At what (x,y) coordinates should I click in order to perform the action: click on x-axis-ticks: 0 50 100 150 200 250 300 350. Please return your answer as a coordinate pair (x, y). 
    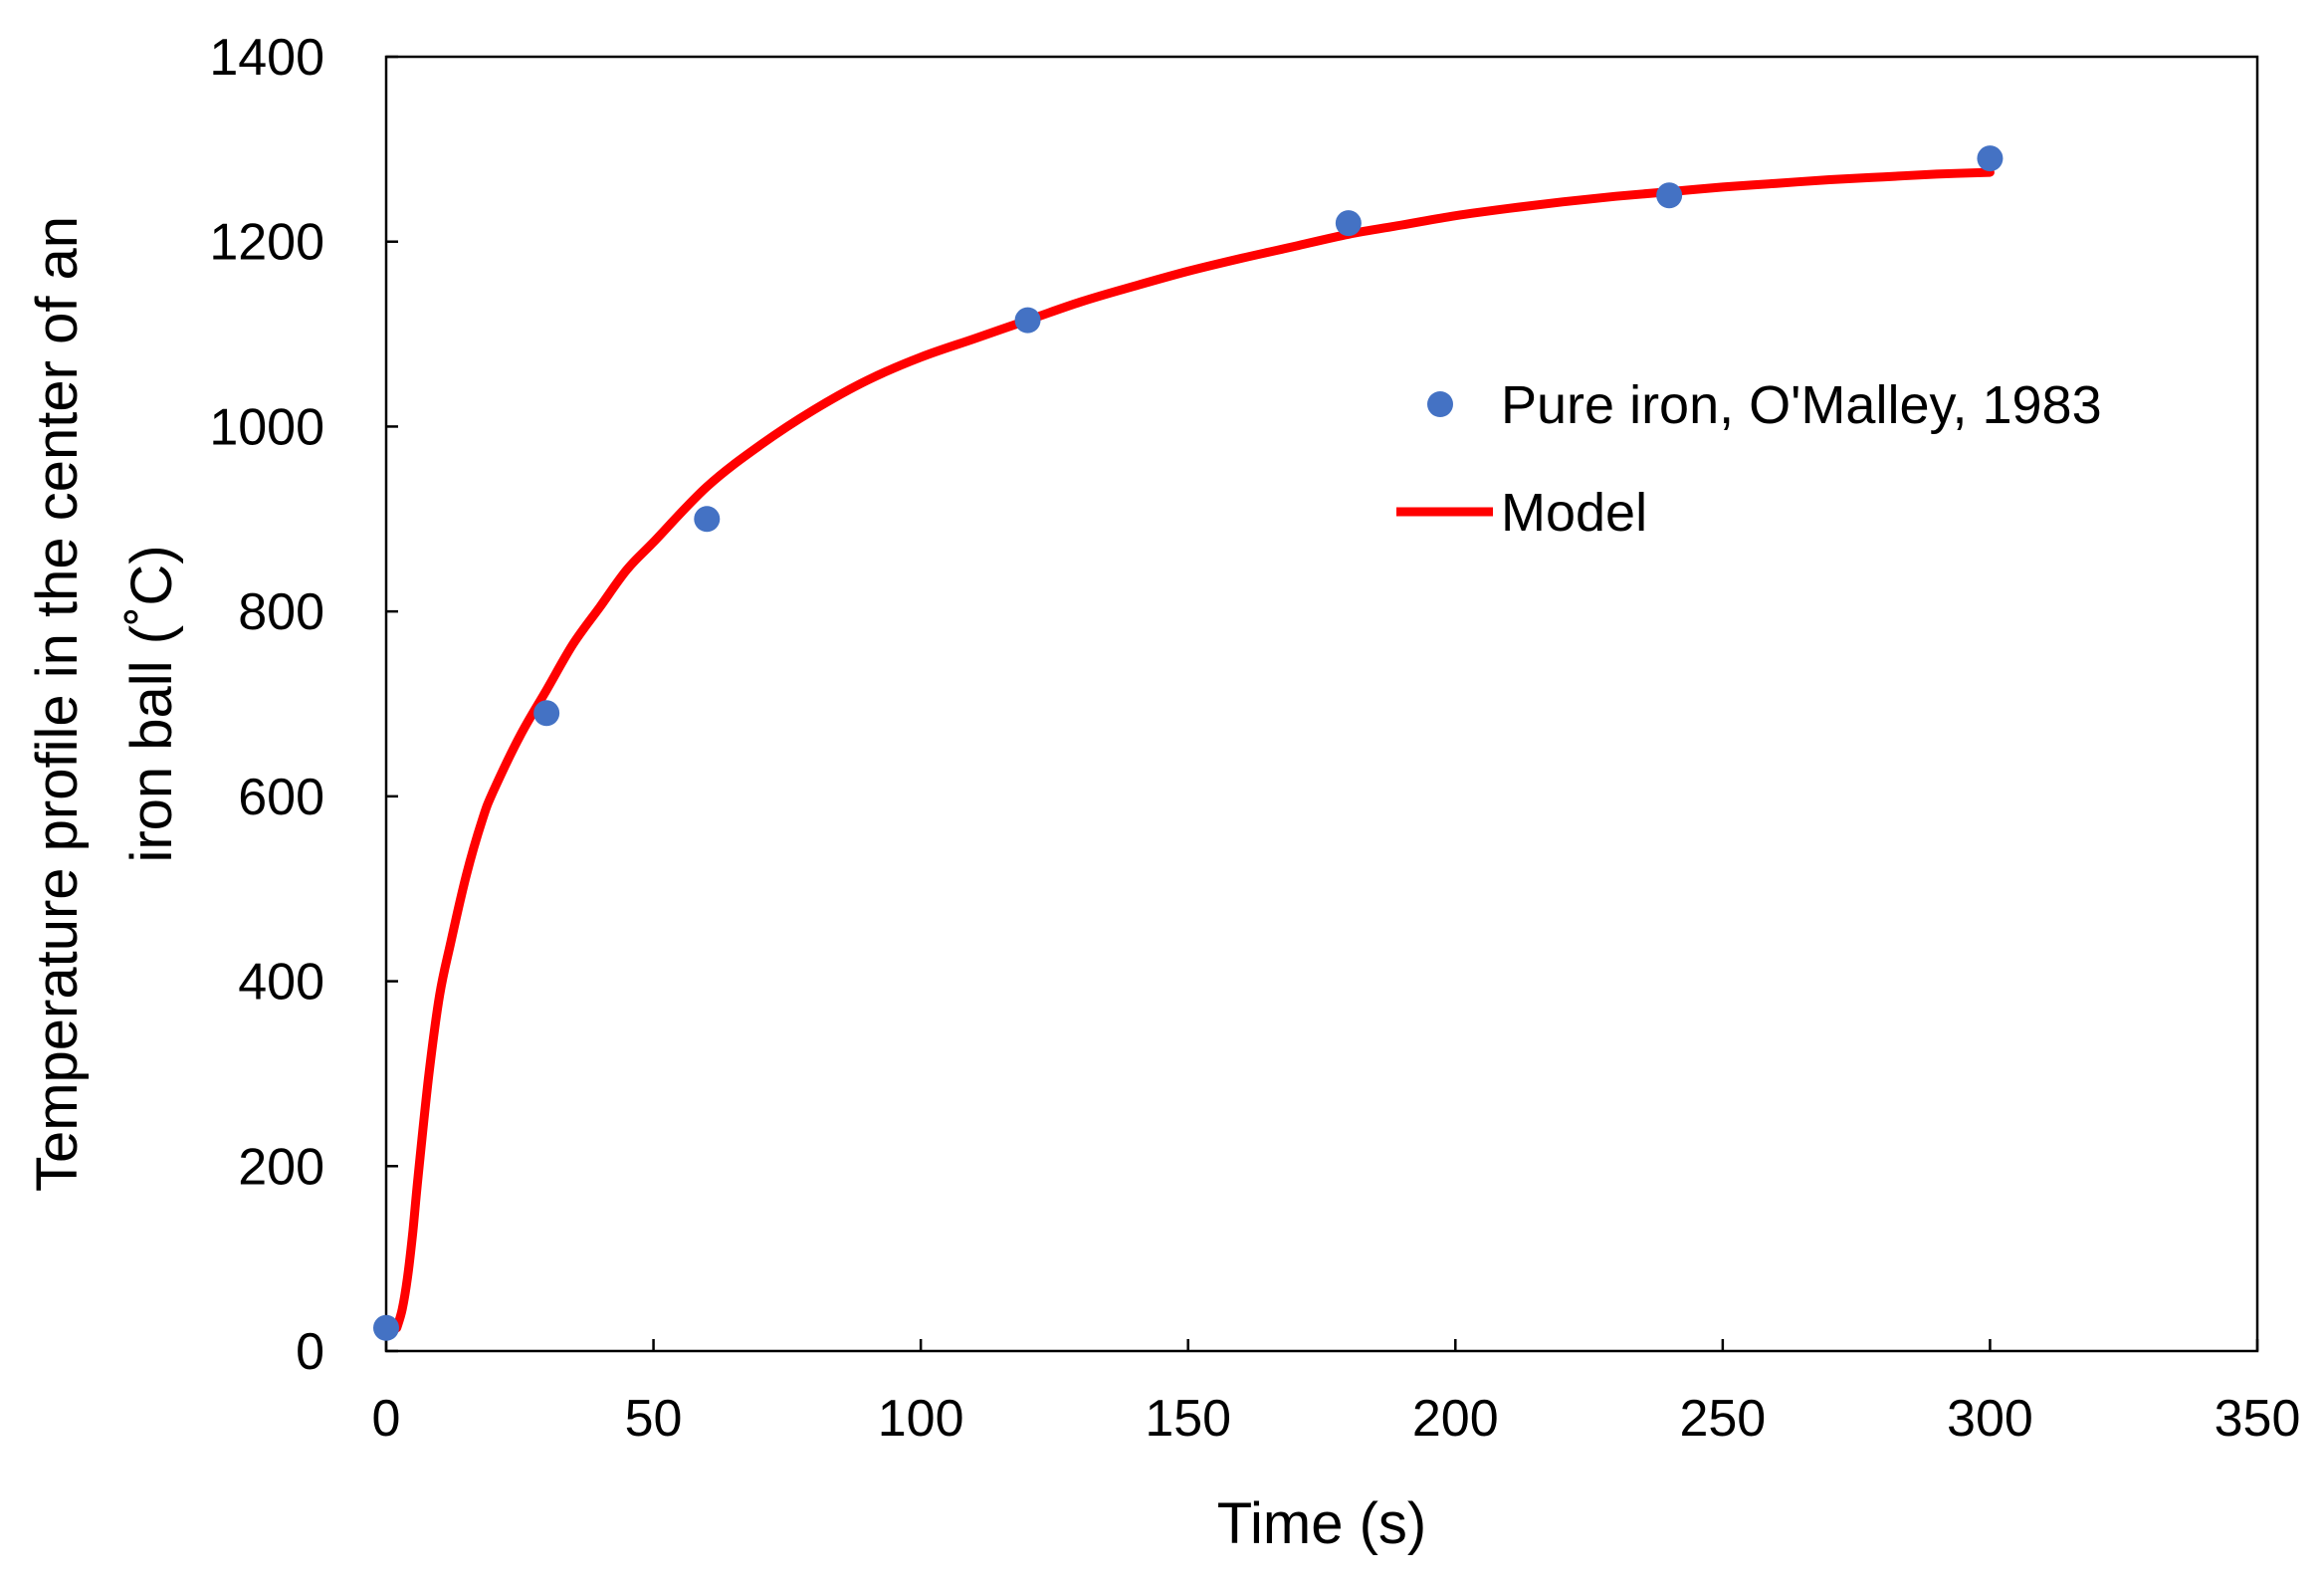
    Looking at the image, I should click on (1336, 1393).